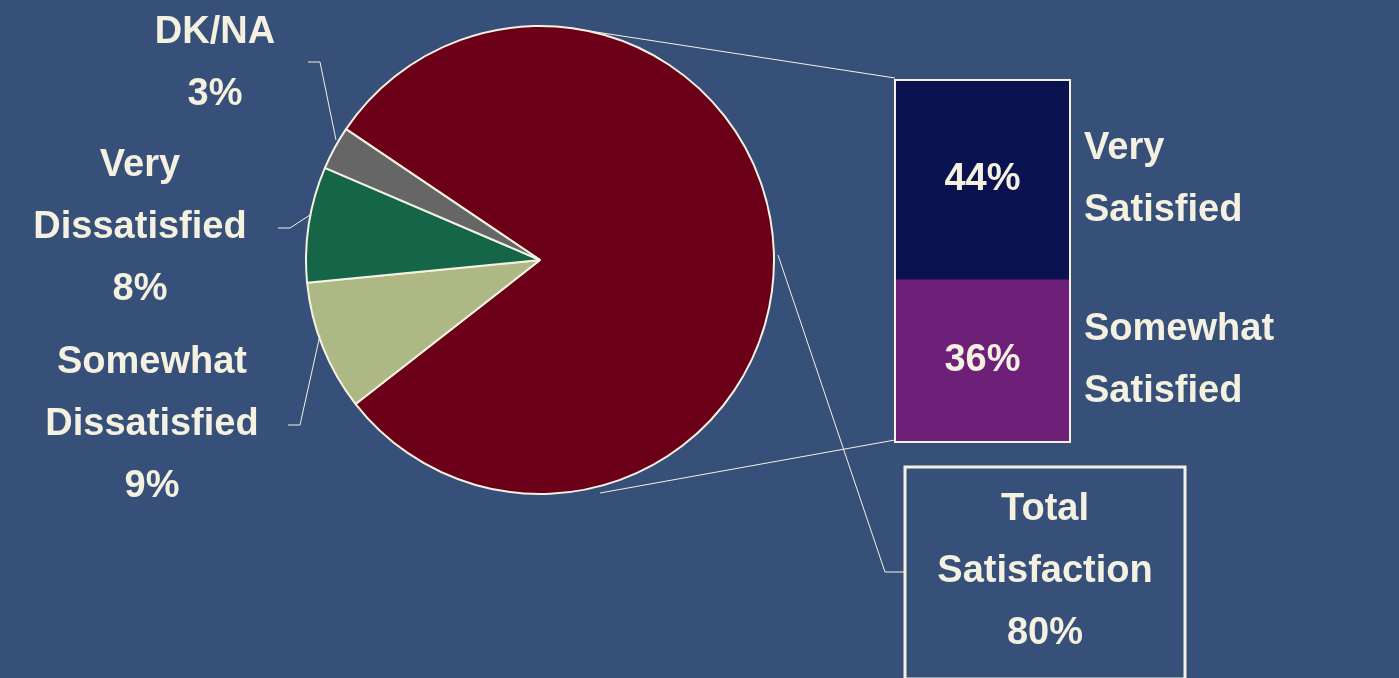 This screenshot has height=678, width=1399. I want to click on data-label: 44%, so click(982, 177).